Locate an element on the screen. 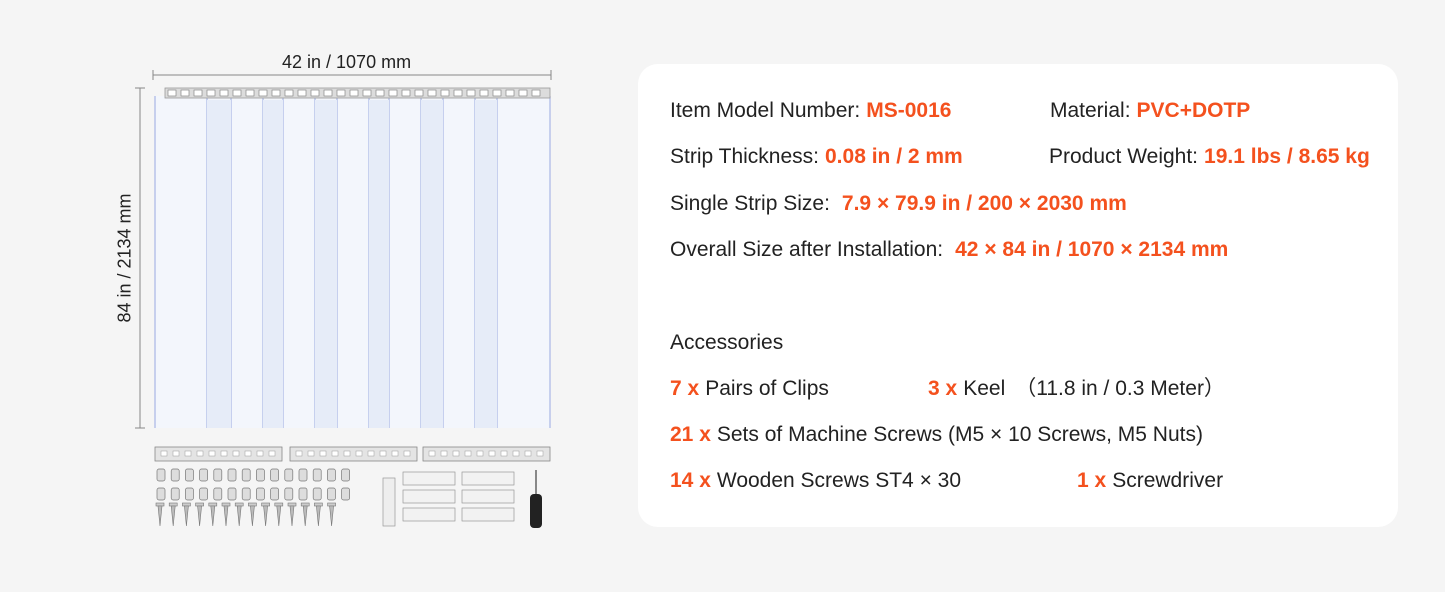 This screenshot has width=1445, height=592. spec-label: Strip Thickness: is located at coordinates (744, 156).